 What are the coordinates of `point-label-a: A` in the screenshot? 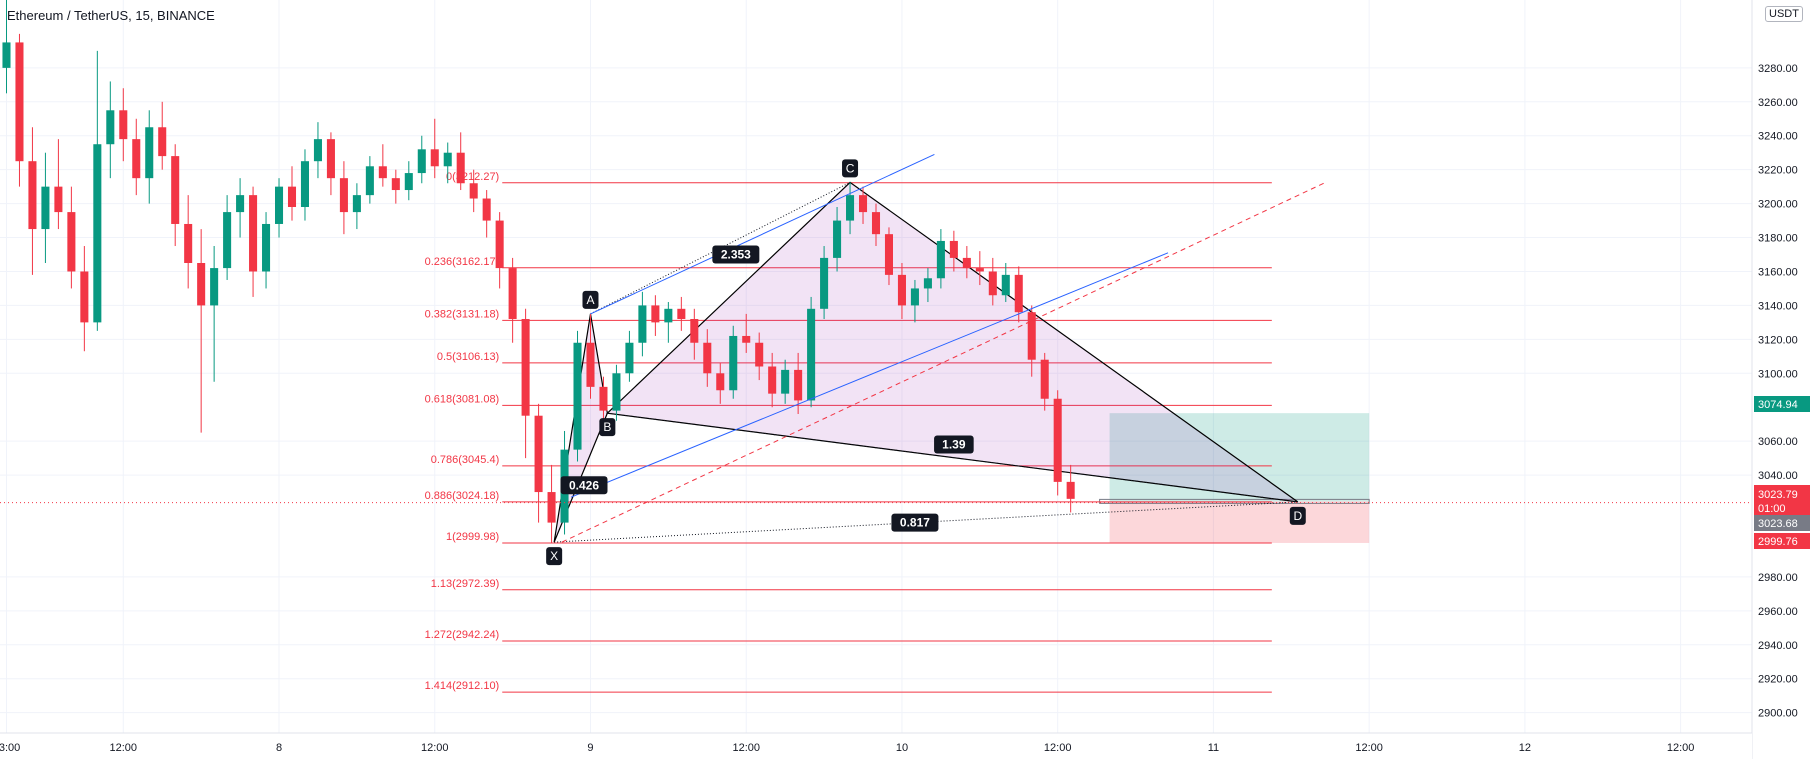 It's located at (590, 300).